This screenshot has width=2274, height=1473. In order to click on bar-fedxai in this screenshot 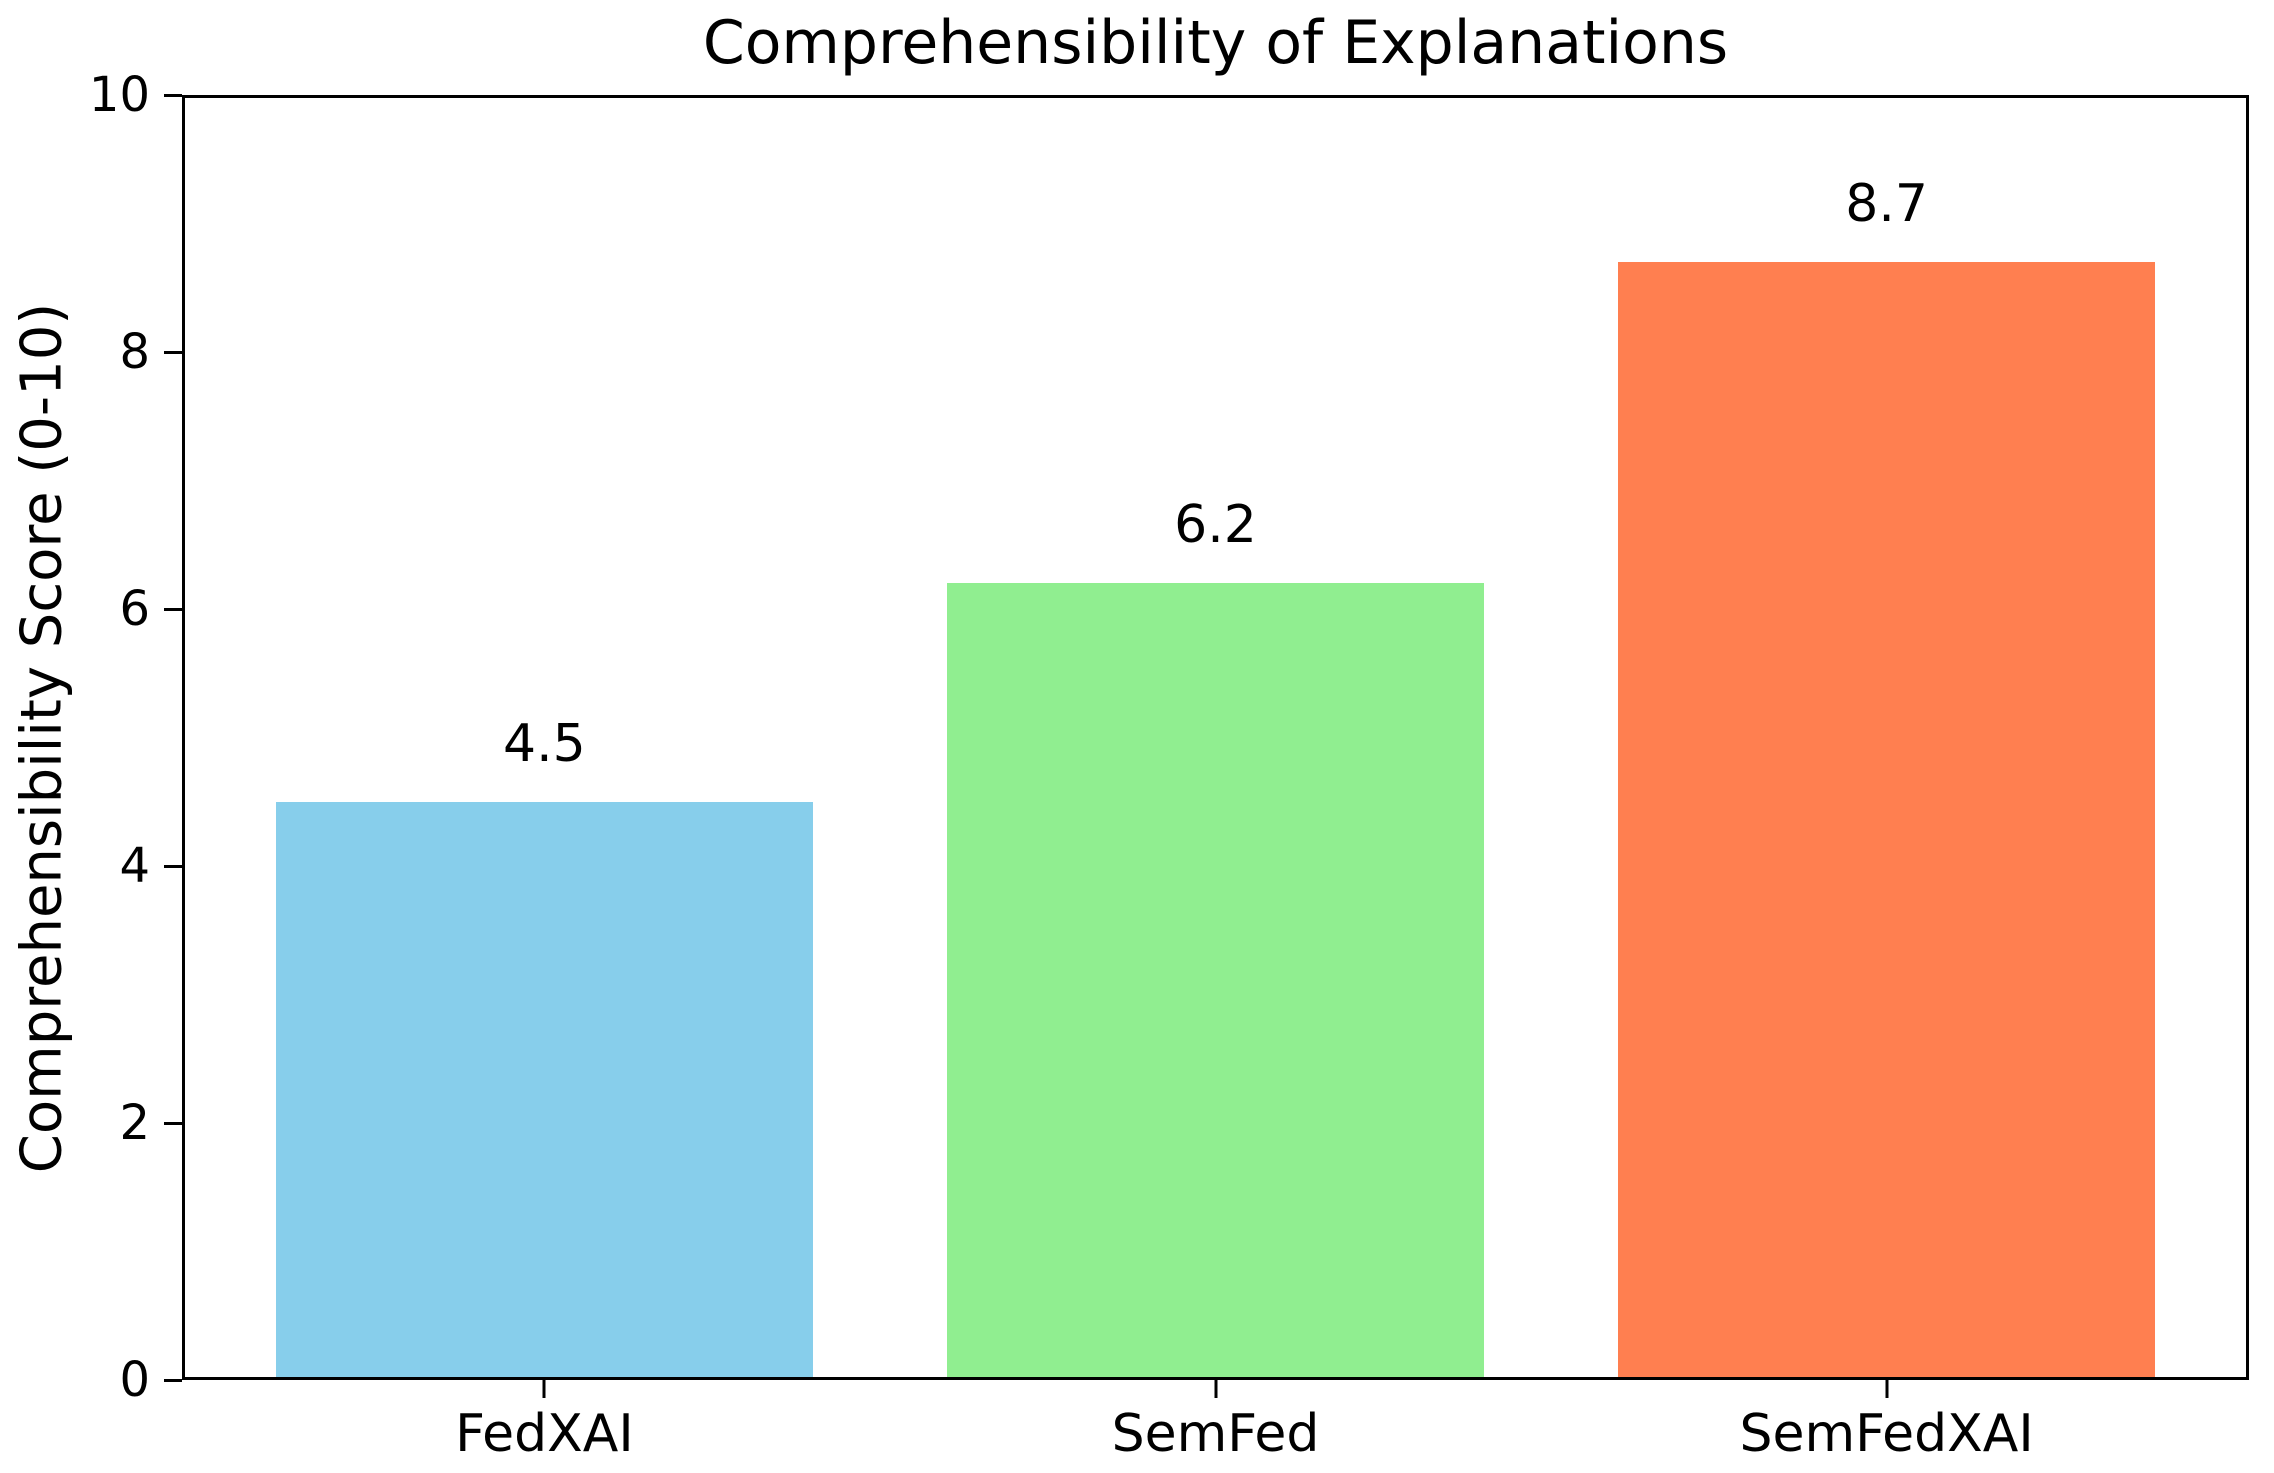, I will do `click(544, 1090)`.